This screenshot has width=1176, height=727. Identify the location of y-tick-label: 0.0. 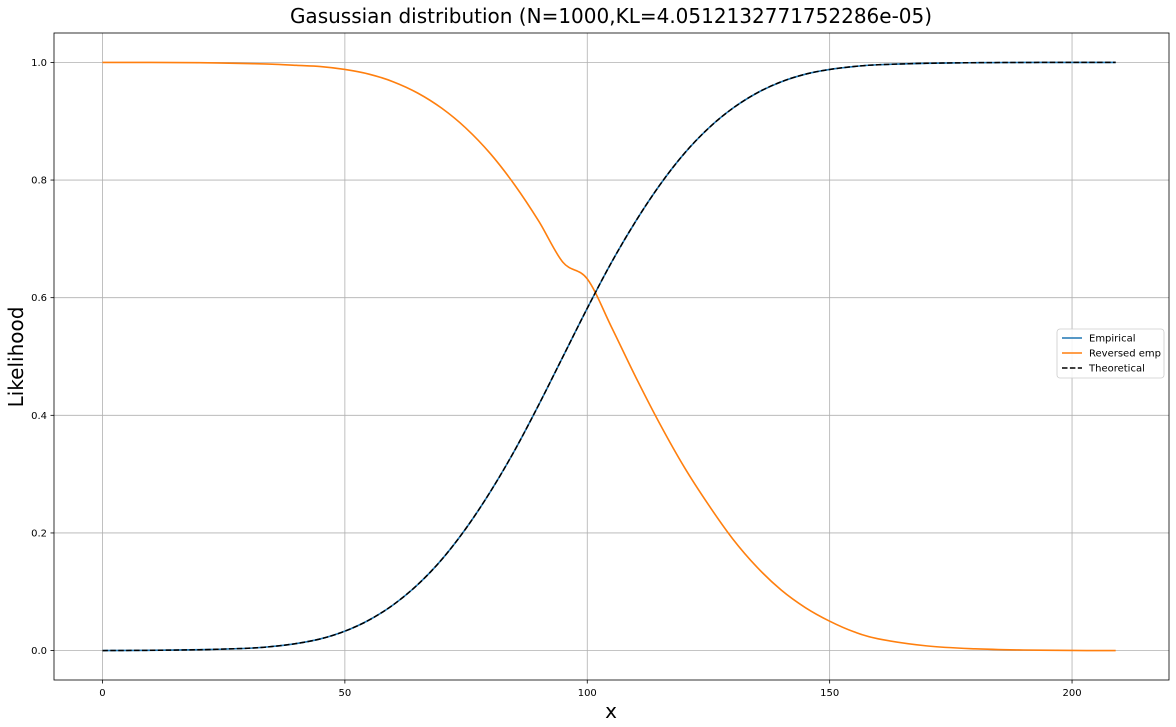
(39, 651).